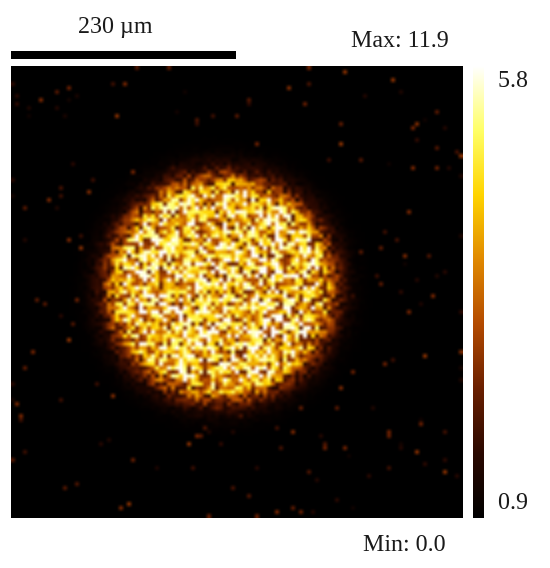  What do you see at coordinates (513, 502) in the screenshot?
I see `colorbar-min-label: 0.9` at bounding box center [513, 502].